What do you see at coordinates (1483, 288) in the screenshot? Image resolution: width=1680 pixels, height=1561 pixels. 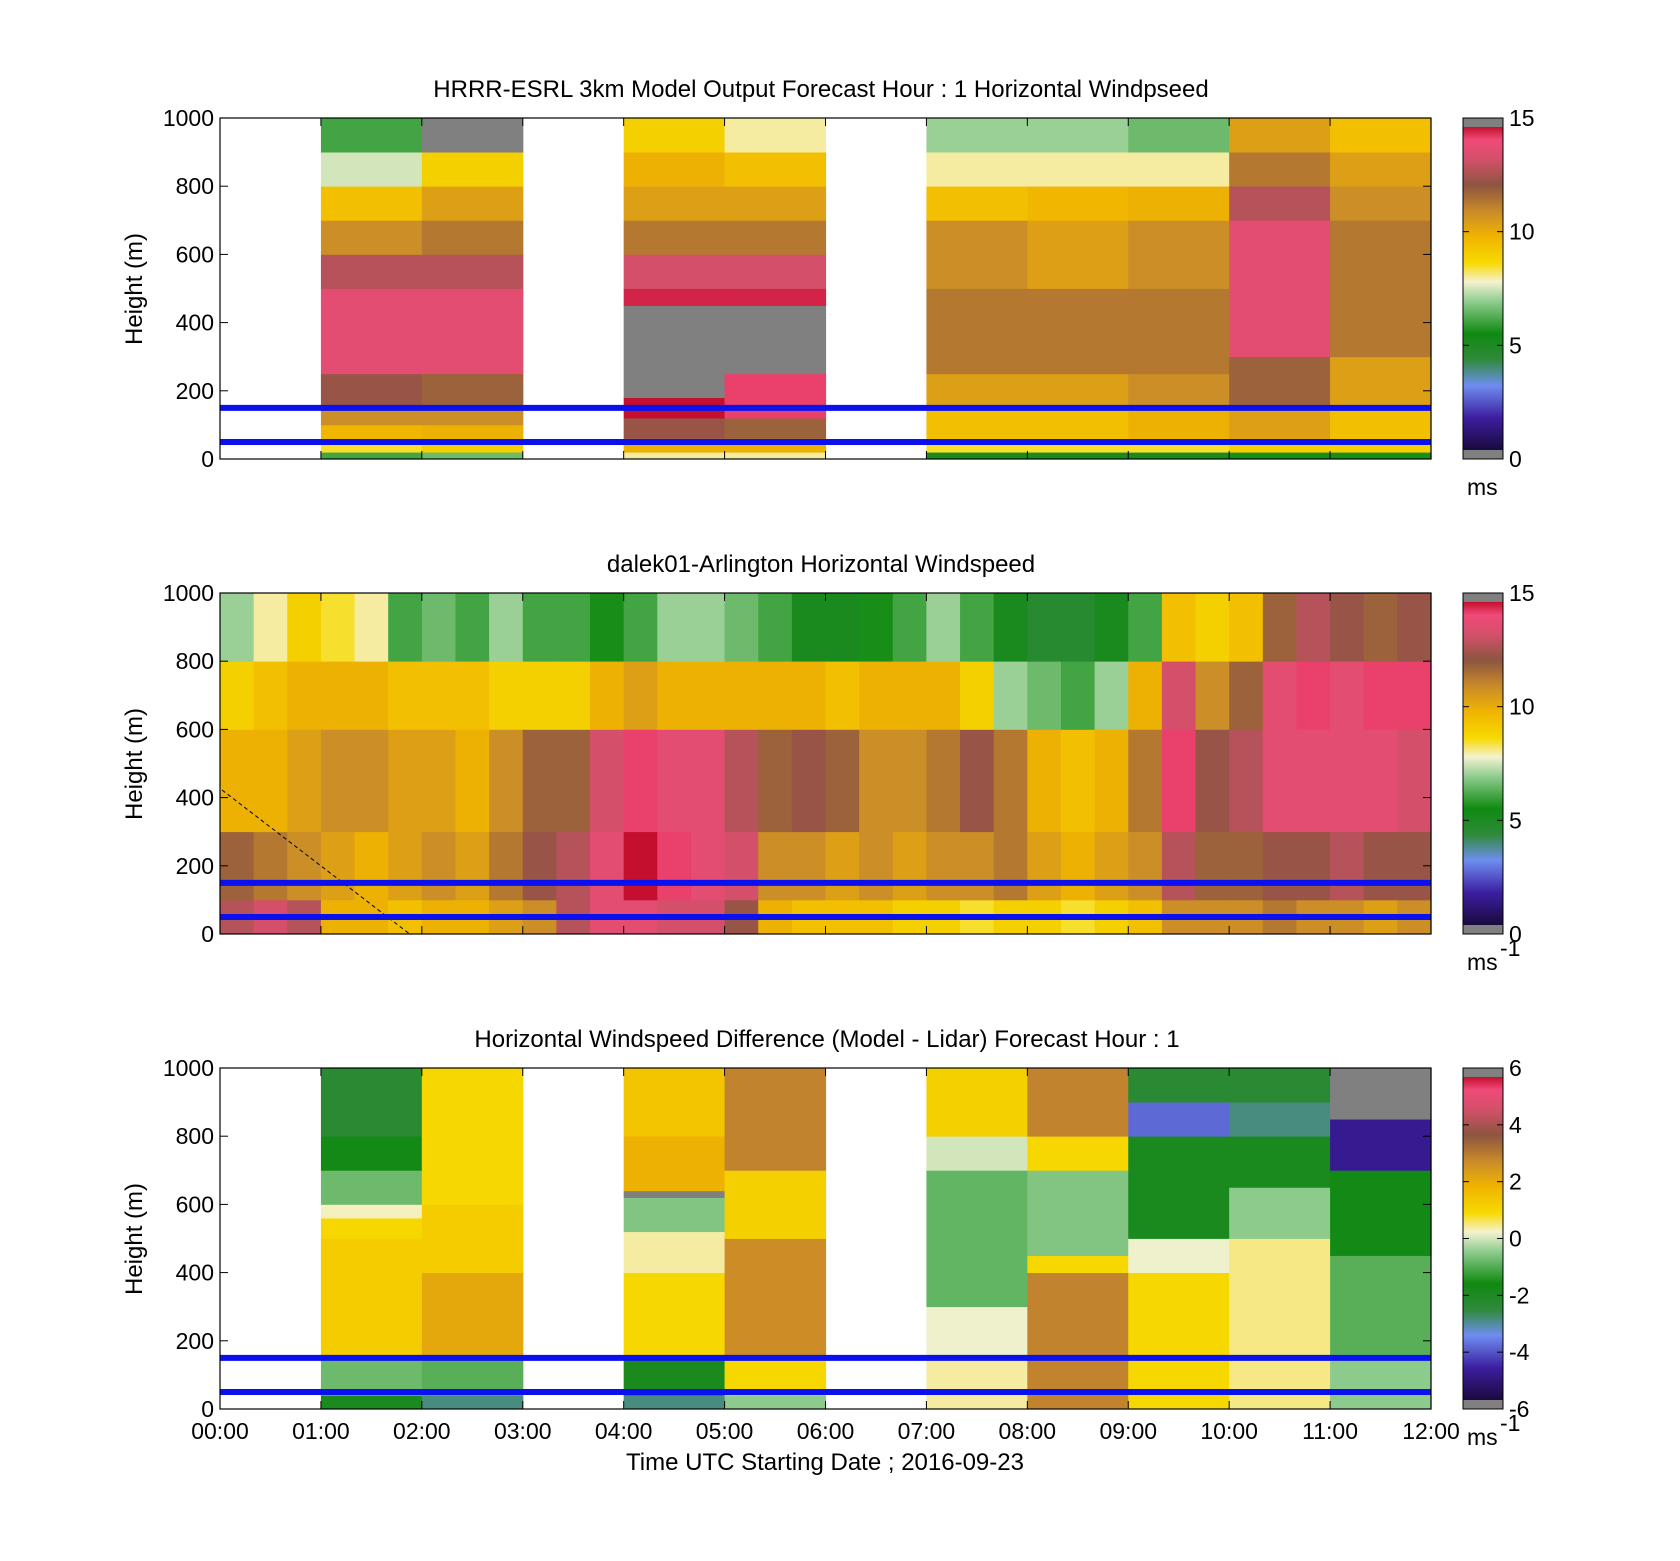 I see `colorbar-gradient` at bounding box center [1483, 288].